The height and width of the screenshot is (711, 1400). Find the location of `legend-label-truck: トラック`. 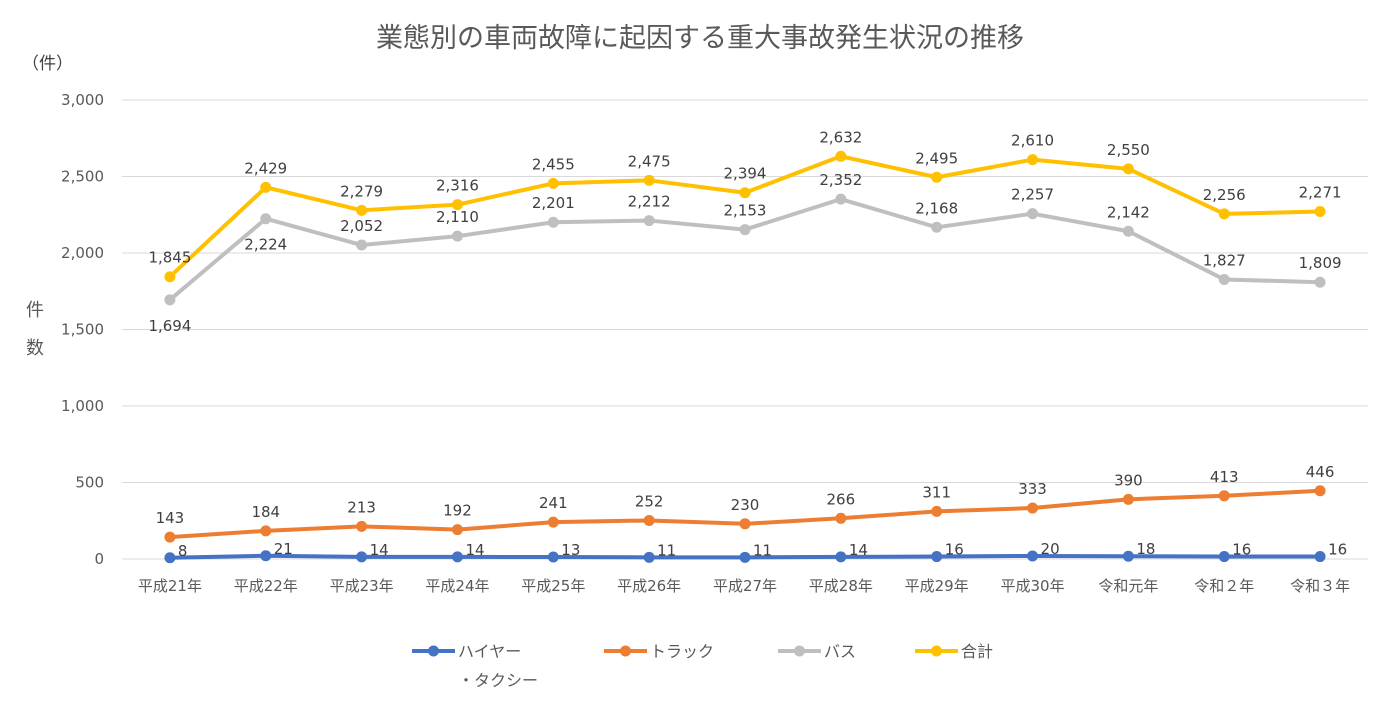

legend-label-truck: トラック is located at coordinates (682, 651).